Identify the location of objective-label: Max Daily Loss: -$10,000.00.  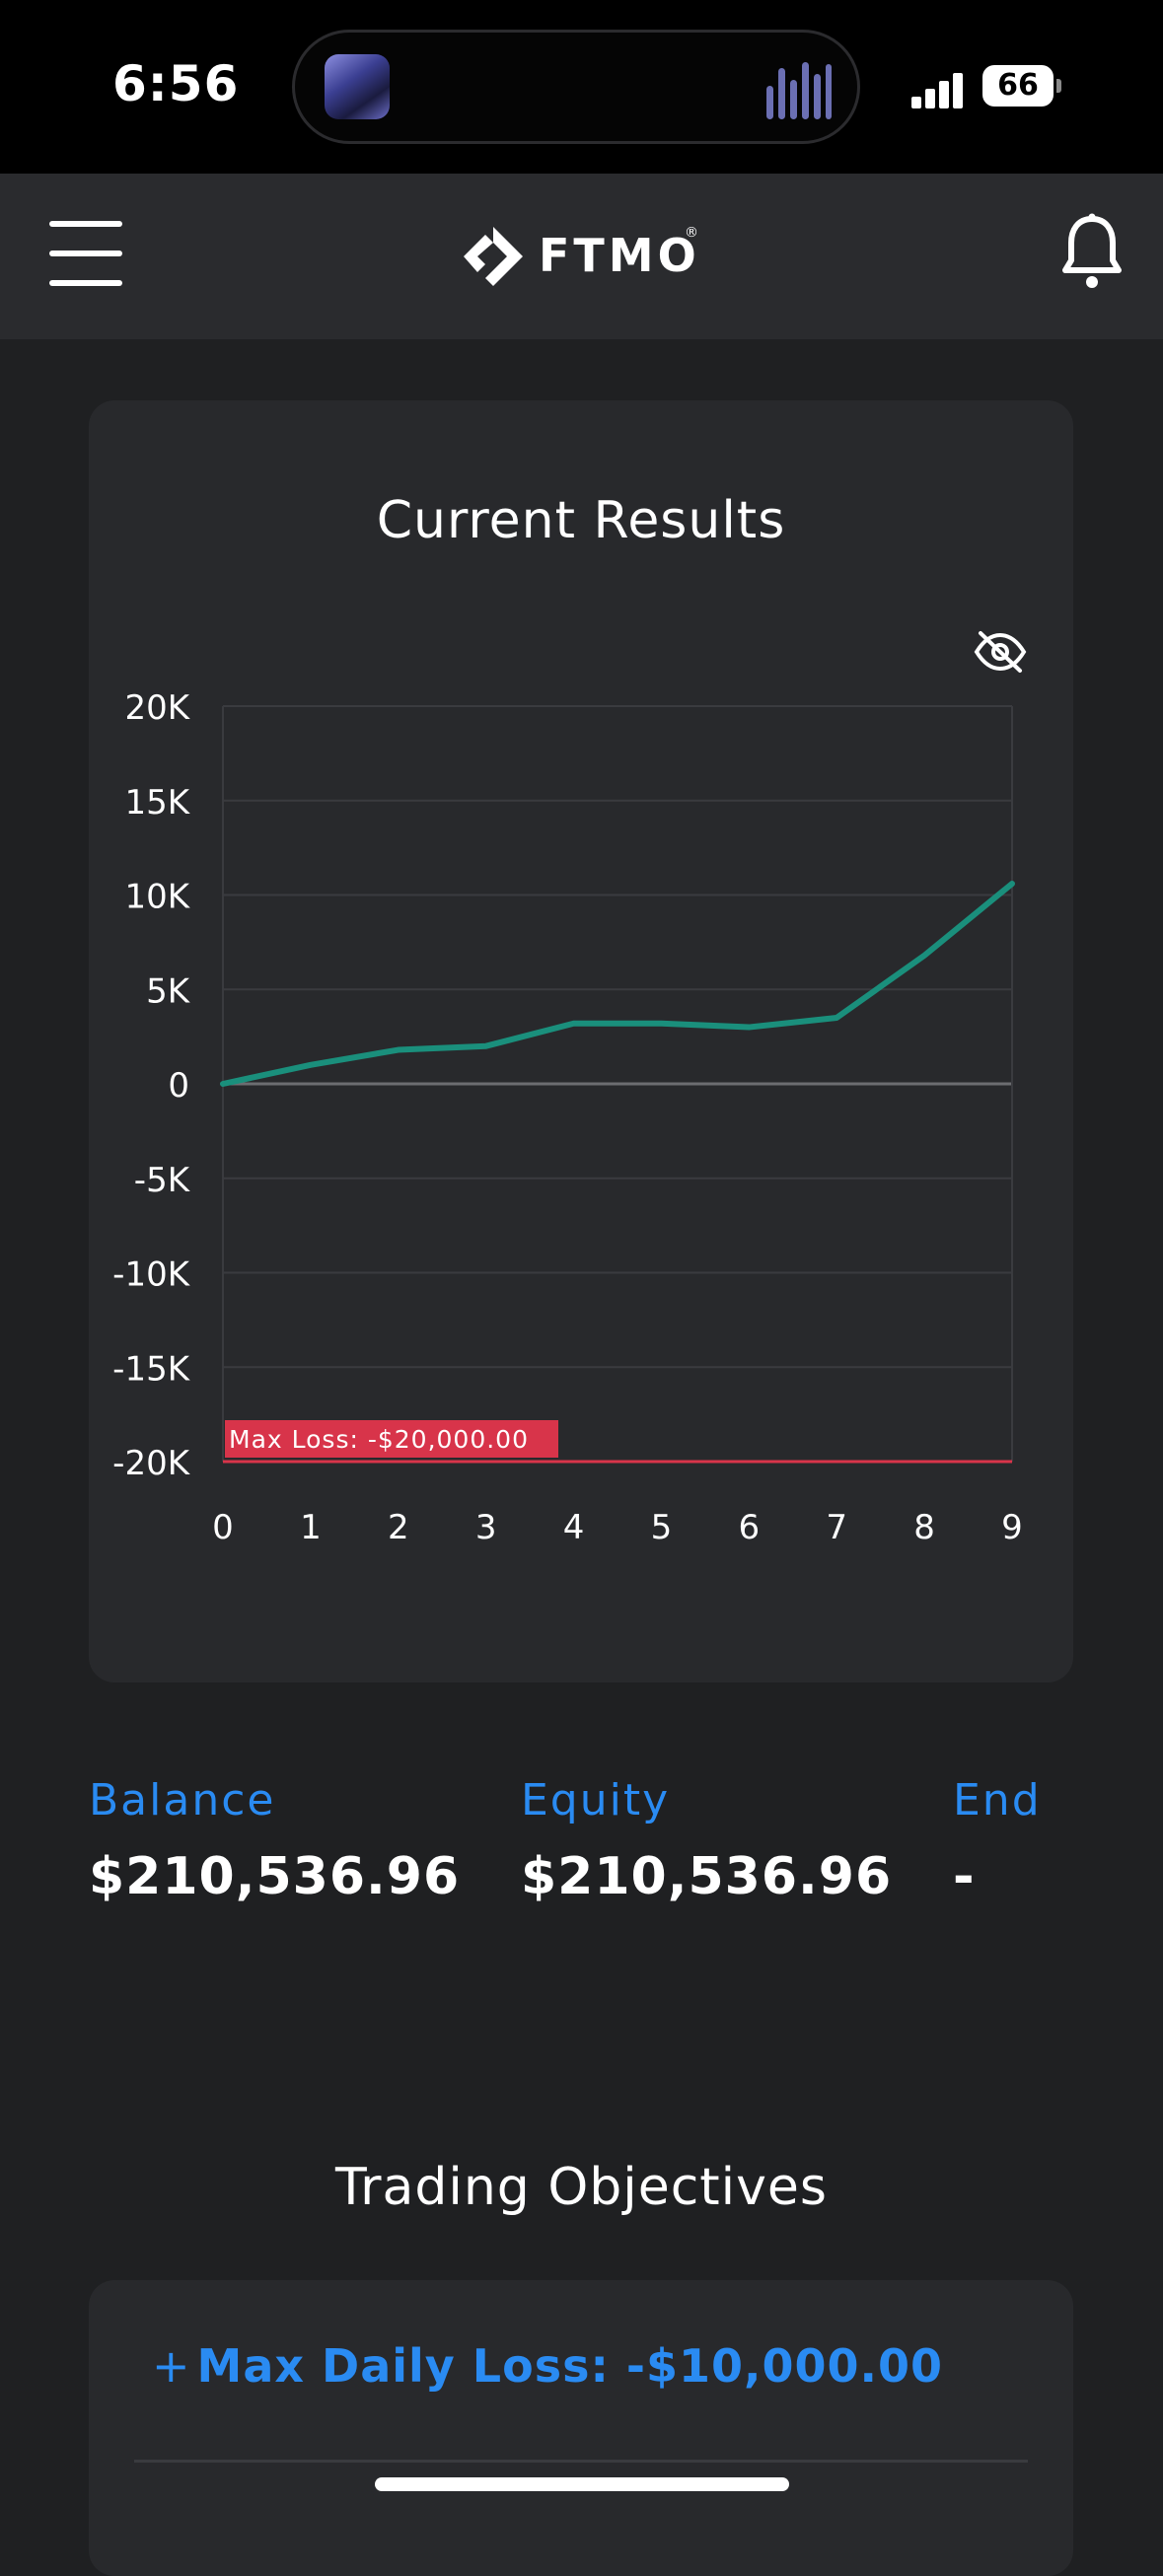
(569, 2366).